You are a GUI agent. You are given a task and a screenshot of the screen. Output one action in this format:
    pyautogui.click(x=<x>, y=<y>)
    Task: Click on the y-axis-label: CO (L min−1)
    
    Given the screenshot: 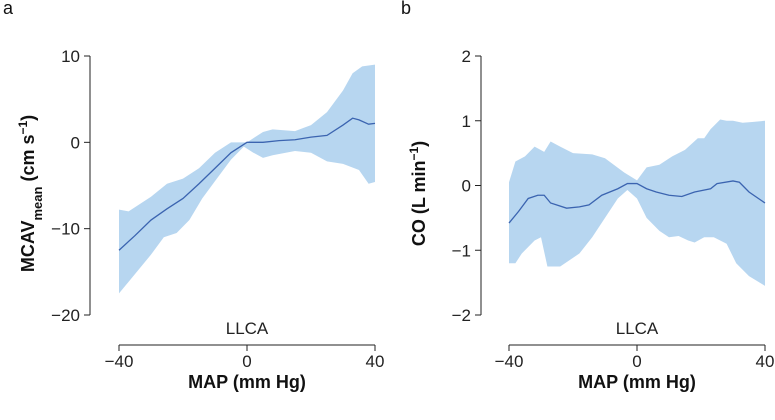 What is the action you would take?
    pyautogui.click(x=418, y=193)
    